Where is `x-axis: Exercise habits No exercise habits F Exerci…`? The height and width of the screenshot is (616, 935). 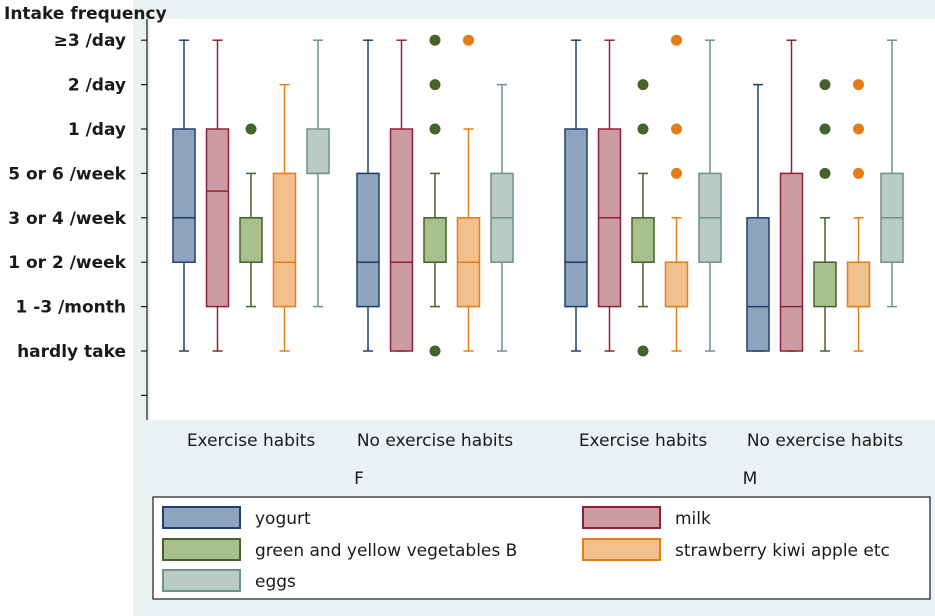
x-axis: Exercise habits No exercise habits F Exerci… is located at coordinates (545, 460).